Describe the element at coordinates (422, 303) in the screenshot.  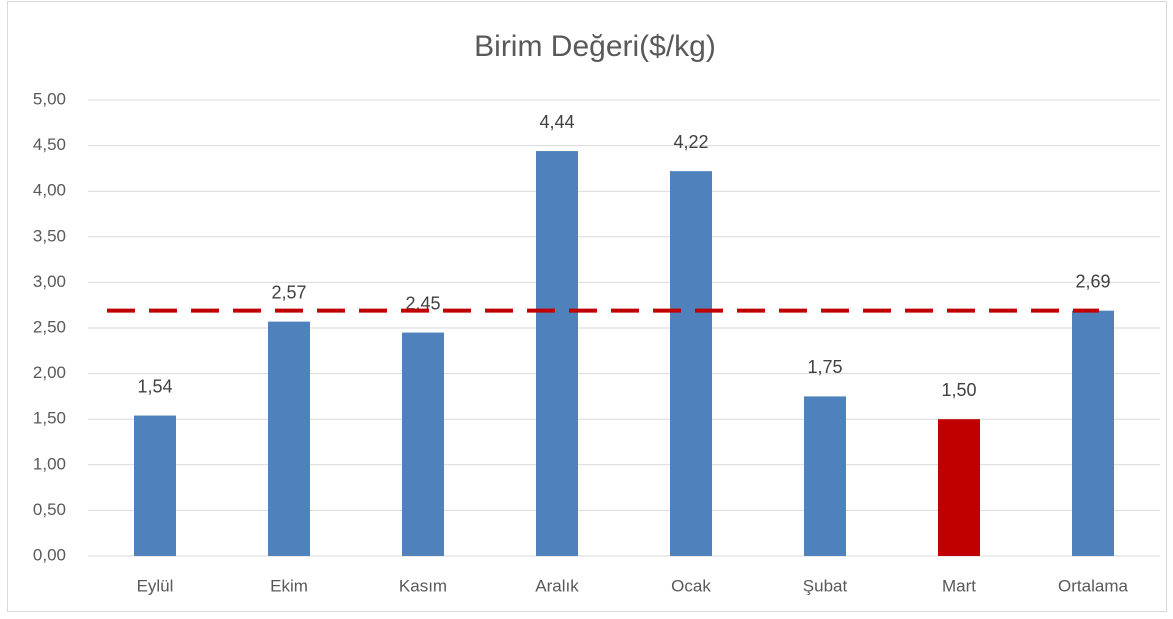
I see `value-label: 2,45` at that location.